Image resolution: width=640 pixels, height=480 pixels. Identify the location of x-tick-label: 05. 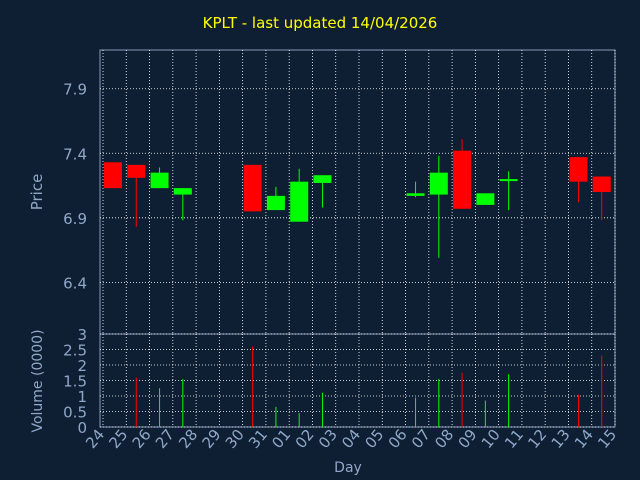
(374, 439).